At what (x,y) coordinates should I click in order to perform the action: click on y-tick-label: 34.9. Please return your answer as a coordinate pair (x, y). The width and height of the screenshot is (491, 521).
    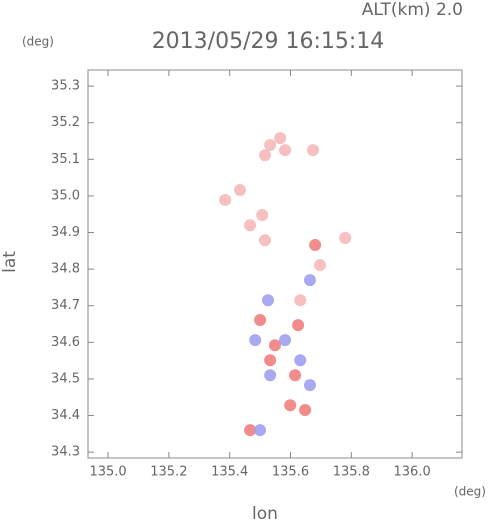
    Looking at the image, I should click on (65, 232).